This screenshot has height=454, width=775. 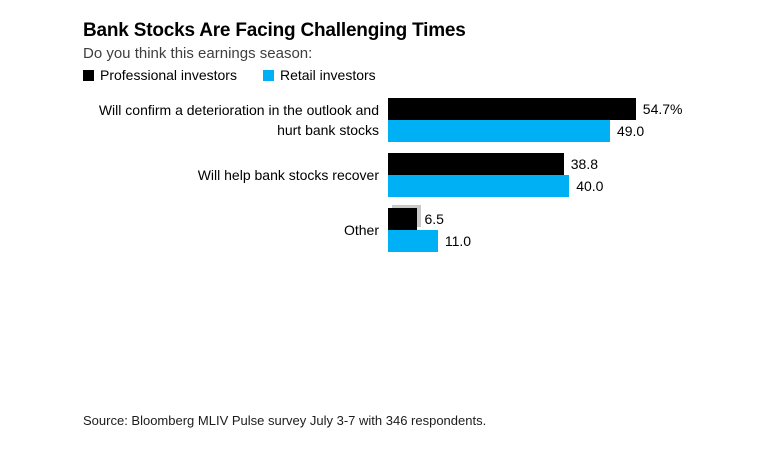 I want to click on legend-item-professional-investors: Professional investors, so click(x=160, y=75).